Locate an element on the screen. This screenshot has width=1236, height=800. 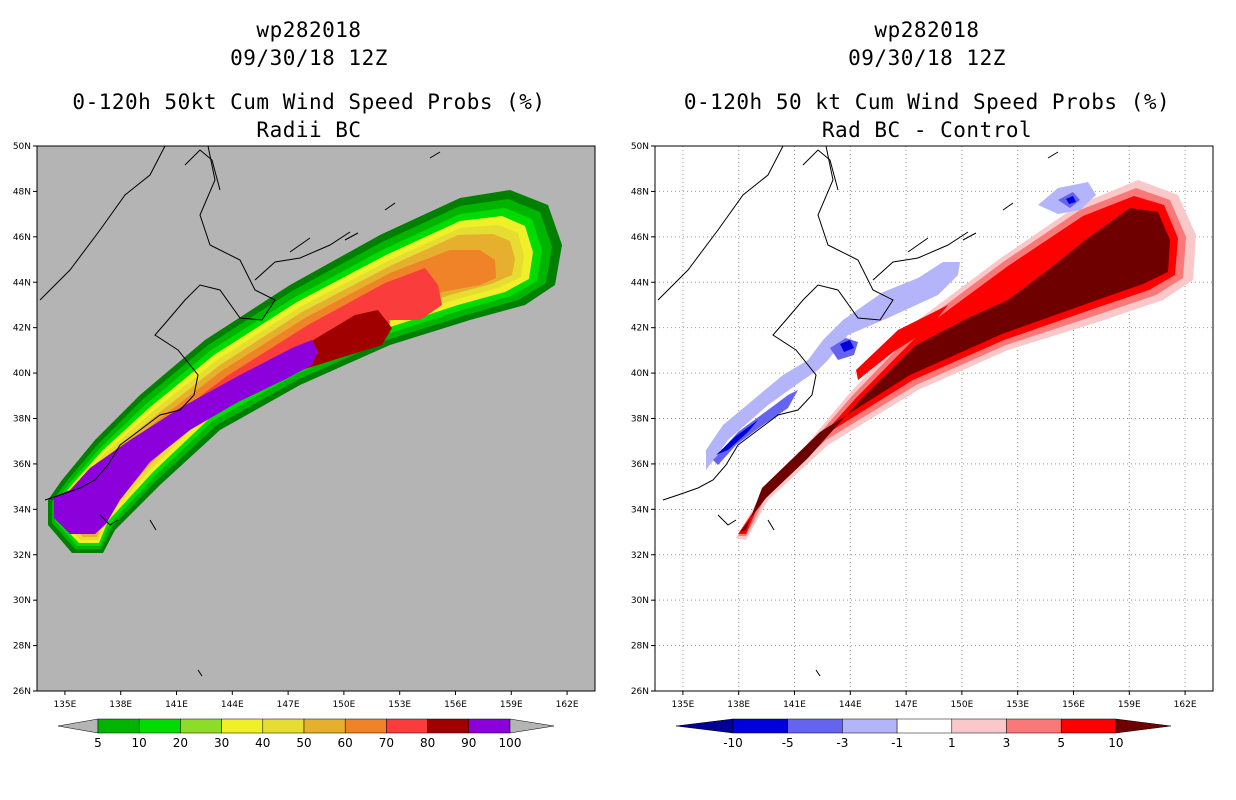
colorbar-label: -1 is located at coordinates (897, 743).